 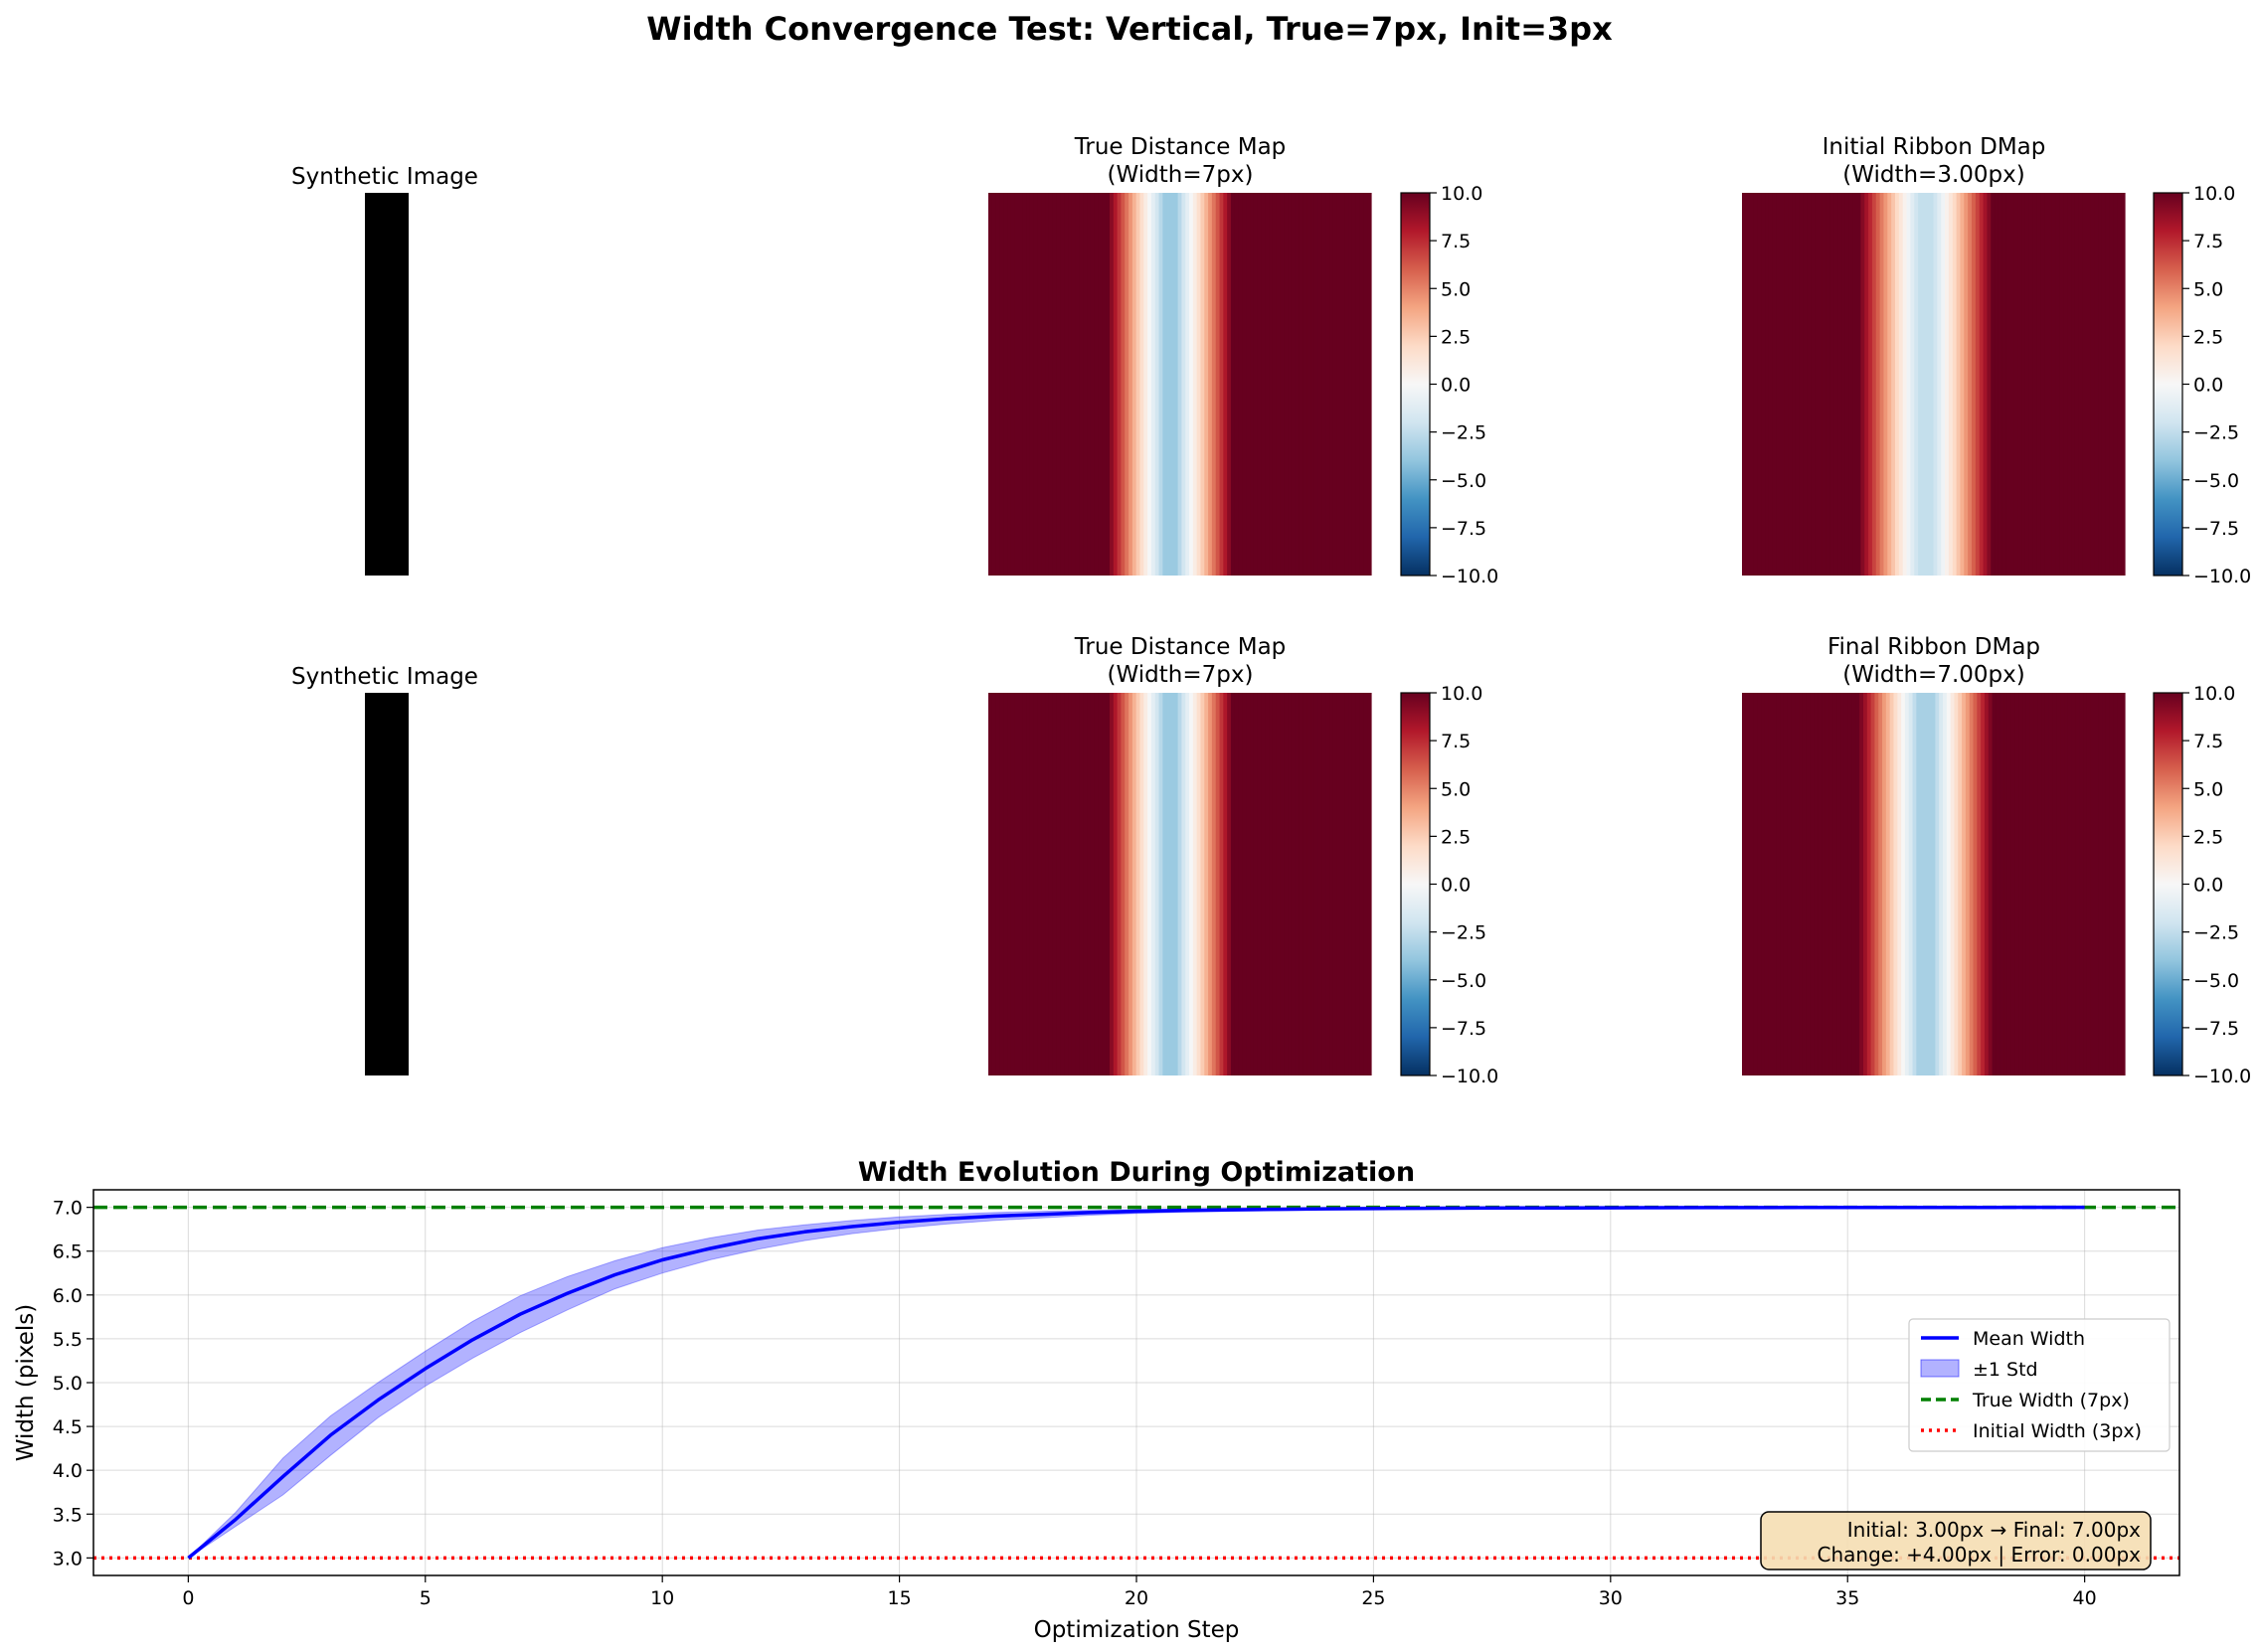 I want to click on legend-label: ±1 Std, so click(x=2005, y=1370).